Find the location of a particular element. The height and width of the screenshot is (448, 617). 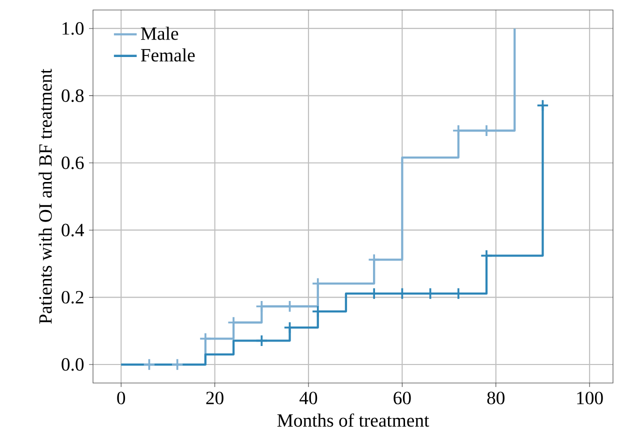

x-tick-label: 20 is located at coordinates (215, 398).